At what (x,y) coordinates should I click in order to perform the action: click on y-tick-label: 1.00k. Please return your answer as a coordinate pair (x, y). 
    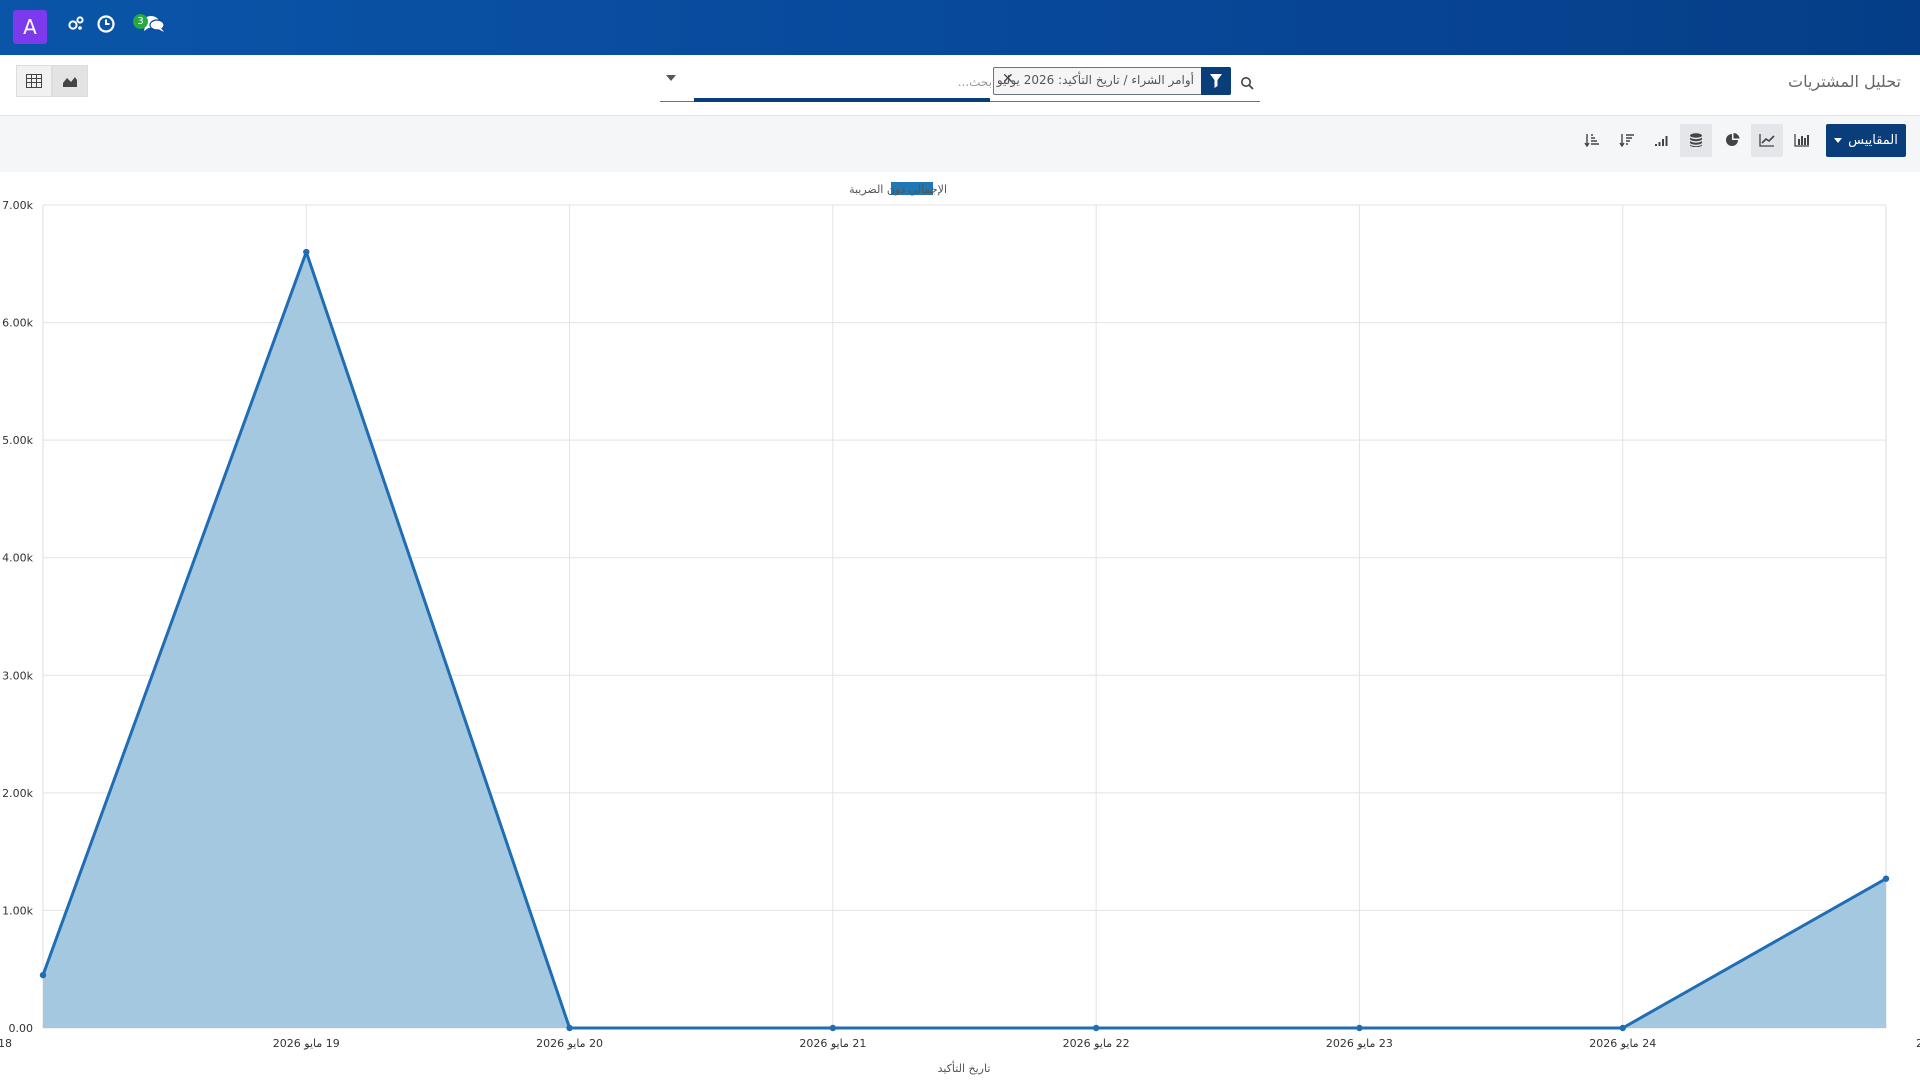
    Looking at the image, I should click on (17, 910).